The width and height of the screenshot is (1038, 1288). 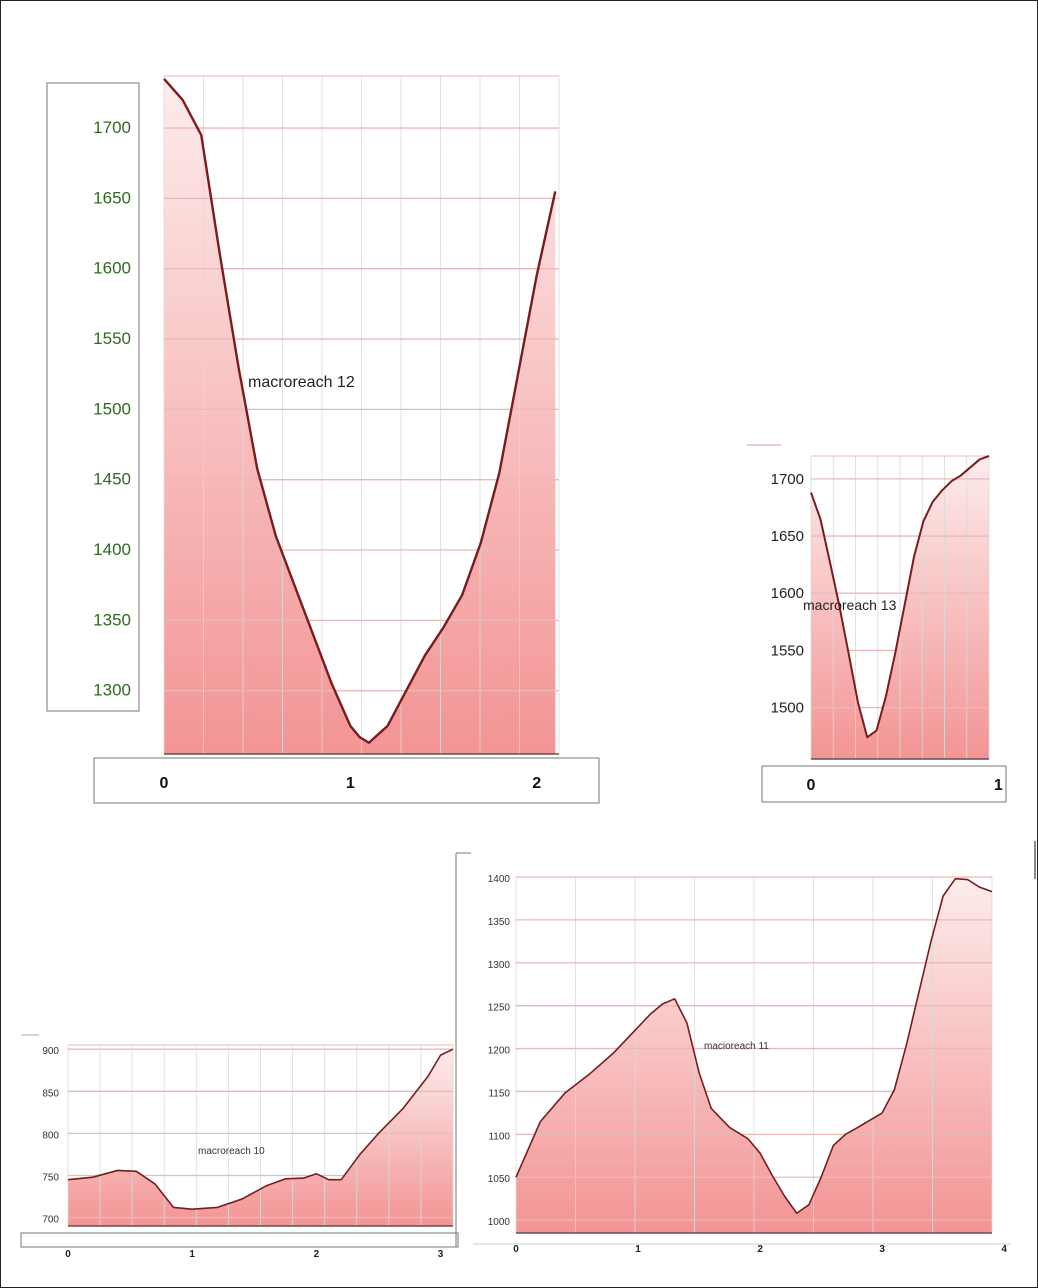 I want to click on series-label: macioreach 11, so click(x=736, y=1046).